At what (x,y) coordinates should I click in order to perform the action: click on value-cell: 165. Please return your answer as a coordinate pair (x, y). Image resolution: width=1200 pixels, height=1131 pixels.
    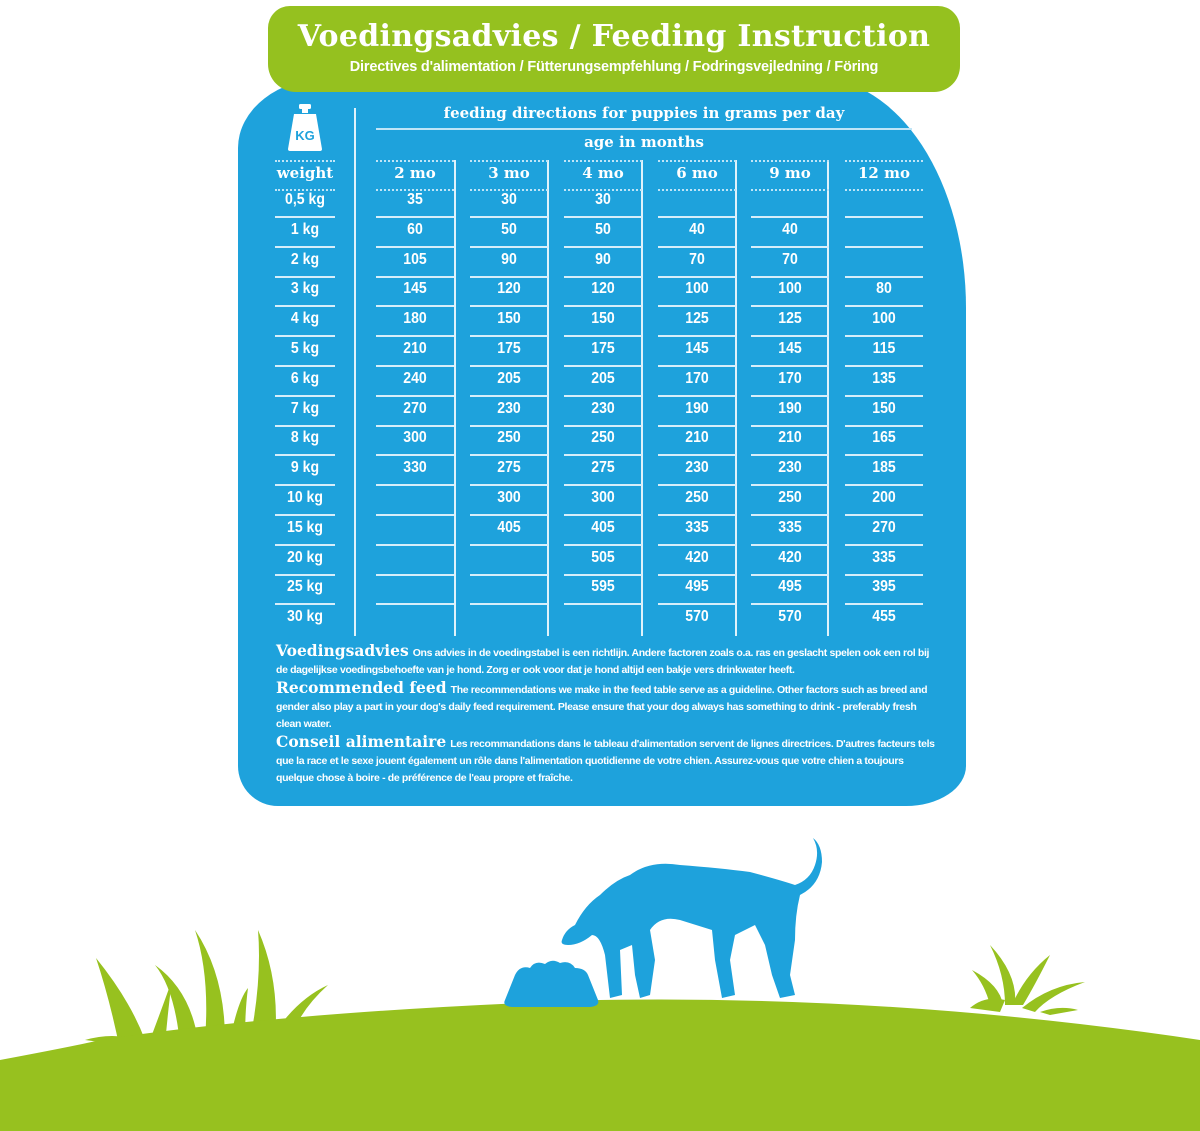
    Looking at the image, I should click on (884, 438).